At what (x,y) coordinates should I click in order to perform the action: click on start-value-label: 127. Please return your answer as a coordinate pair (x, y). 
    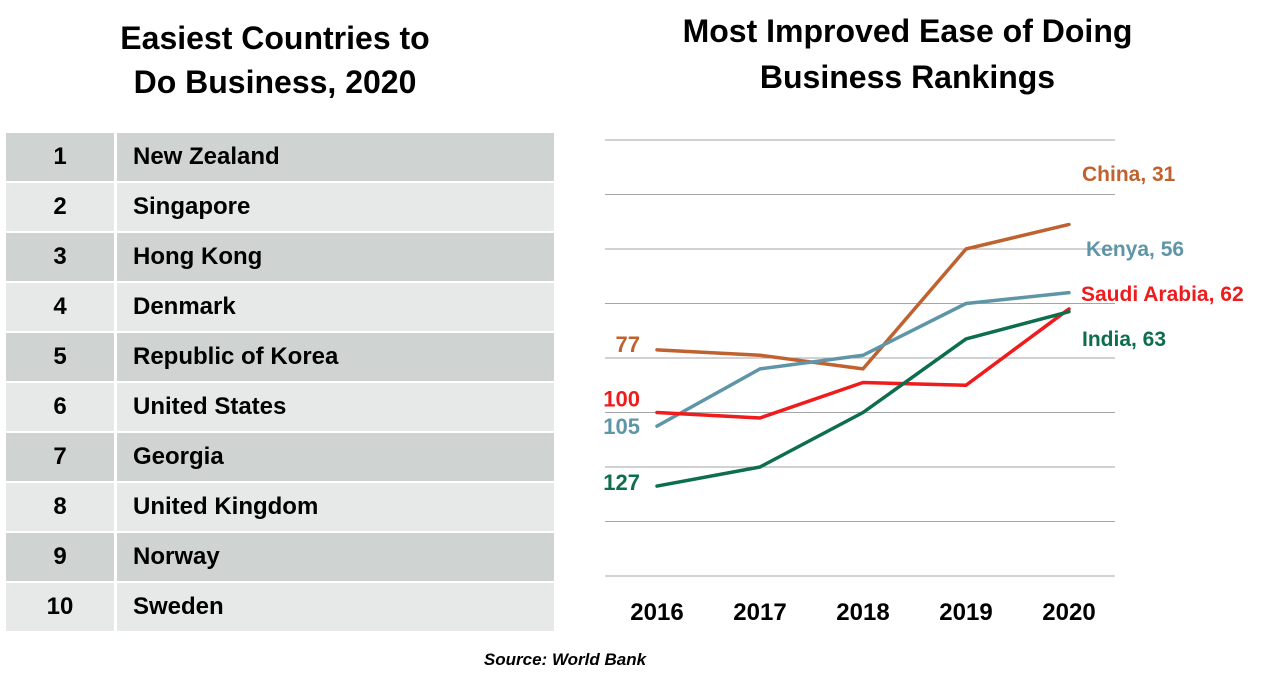
    Looking at the image, I should click on (621, 482).